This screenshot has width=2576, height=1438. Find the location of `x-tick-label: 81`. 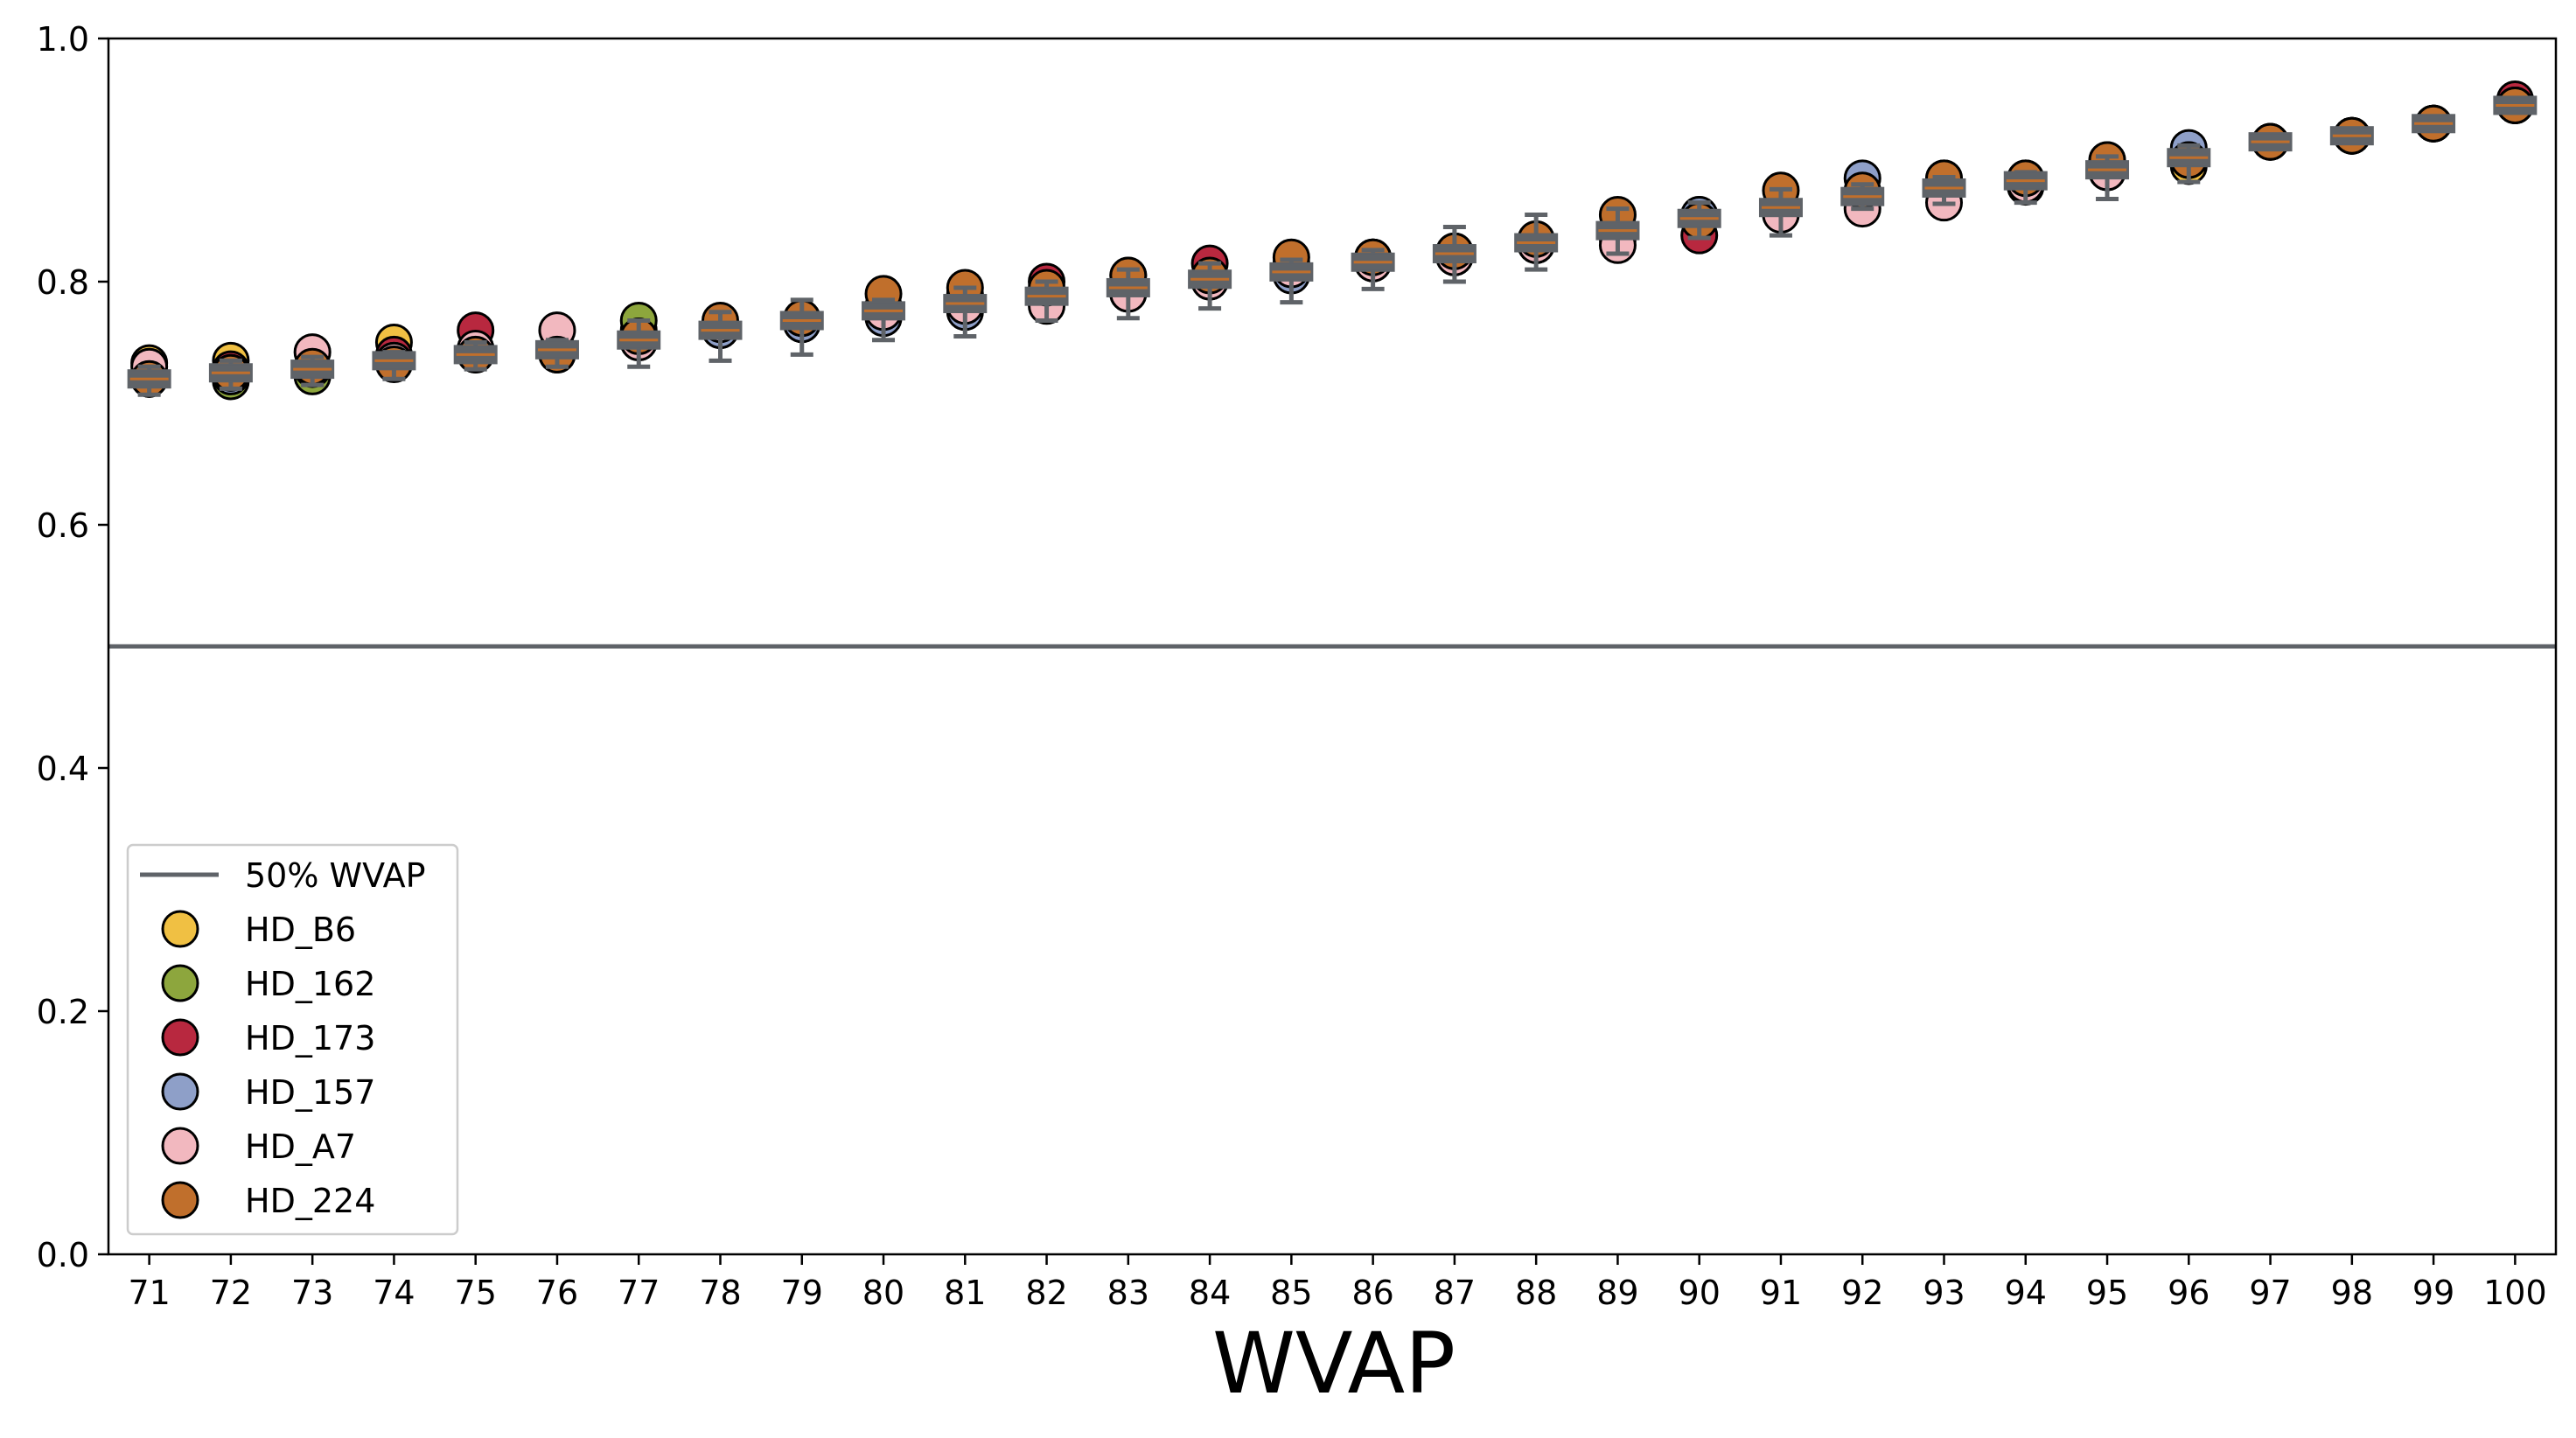

x-tick-label: 81 is located at coordinates (965, 1293).